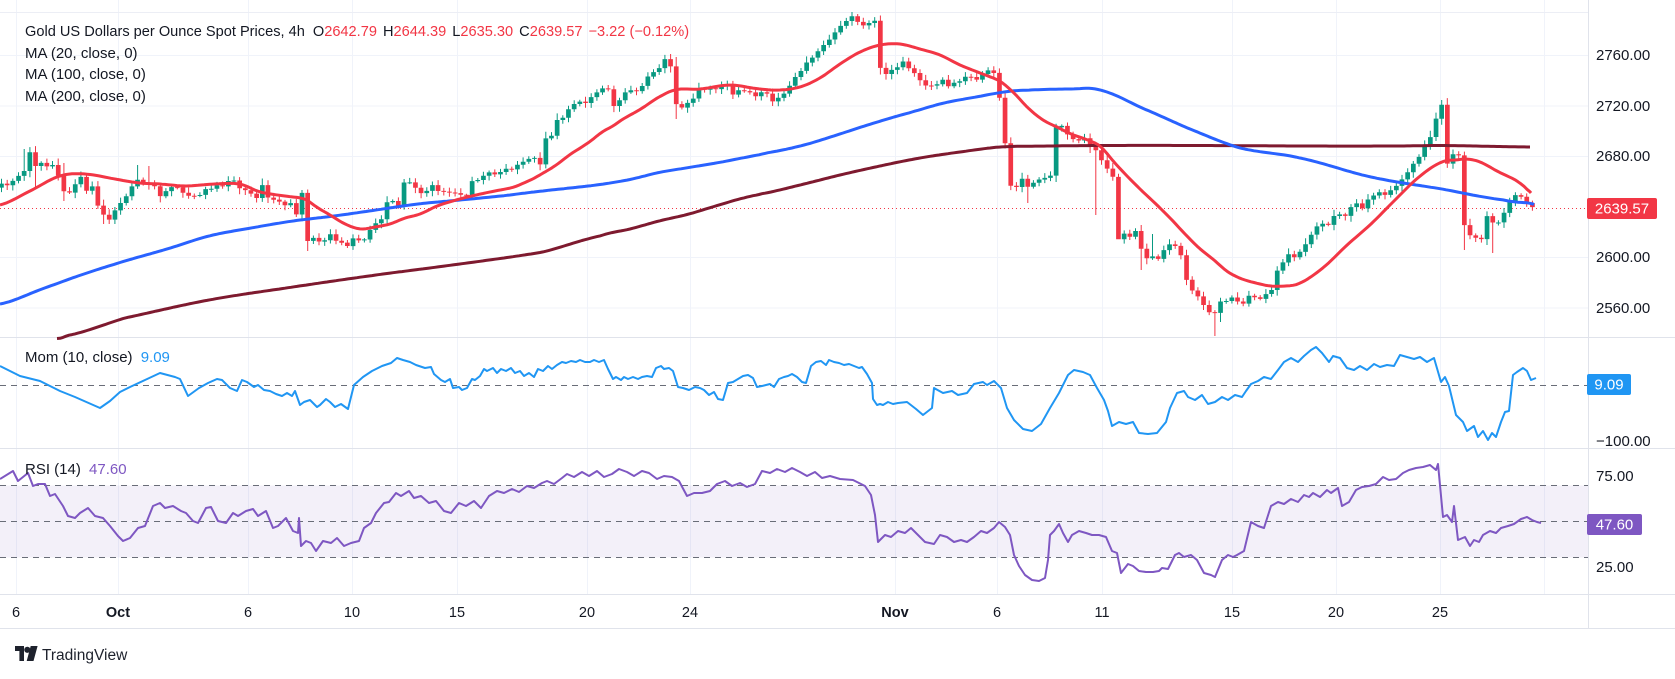 The width and height of the screenshot is (1675, 679). Describe the element at coordinates (894, 613) in the screenshot. I see `svg-text: Nov` at that location.